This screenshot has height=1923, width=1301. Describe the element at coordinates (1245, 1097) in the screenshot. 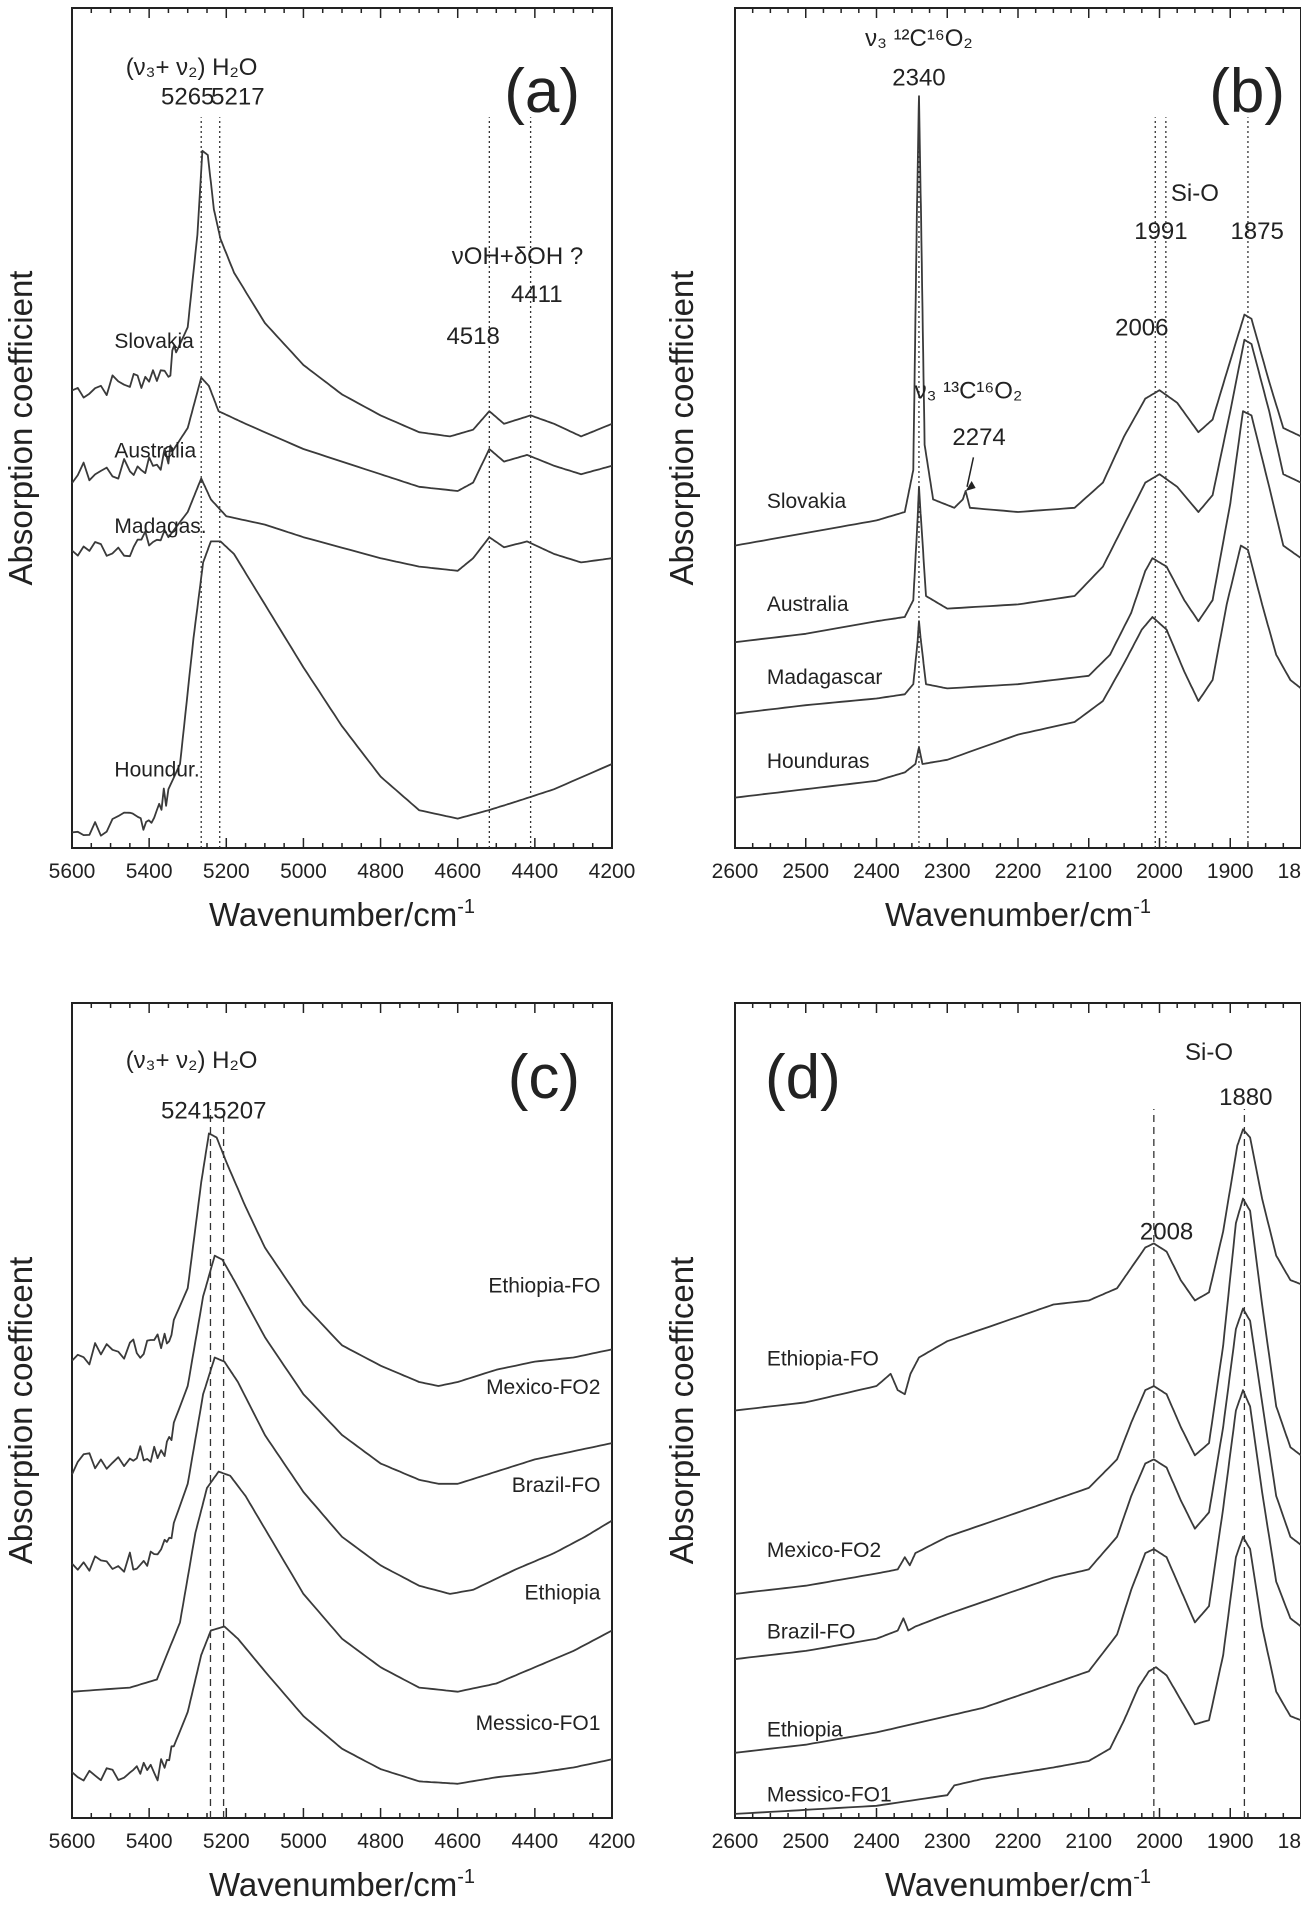

I see `annotation-1880-1: 1880` at that location.